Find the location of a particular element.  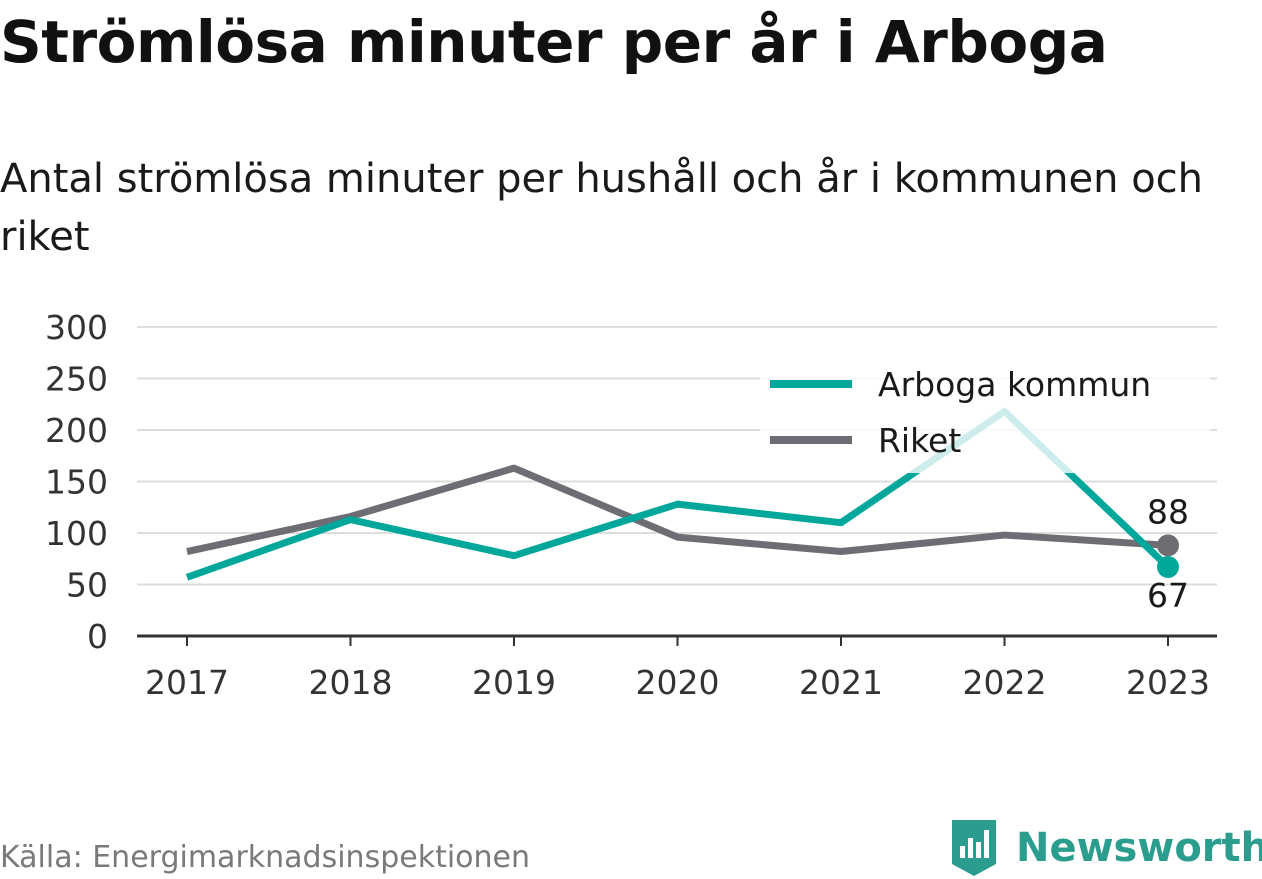

y-tick-label: 100 is located at coordinates (76, 533).